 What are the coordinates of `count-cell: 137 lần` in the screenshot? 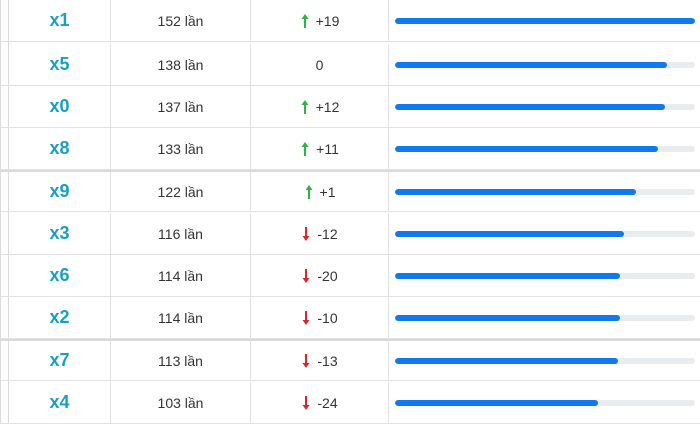 It's located at (181, 106).